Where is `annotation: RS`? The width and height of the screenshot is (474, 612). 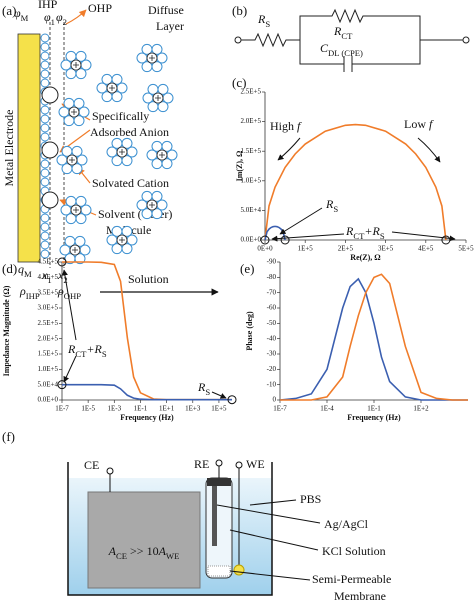 annotation: RS is located at coordinates (203, 388).